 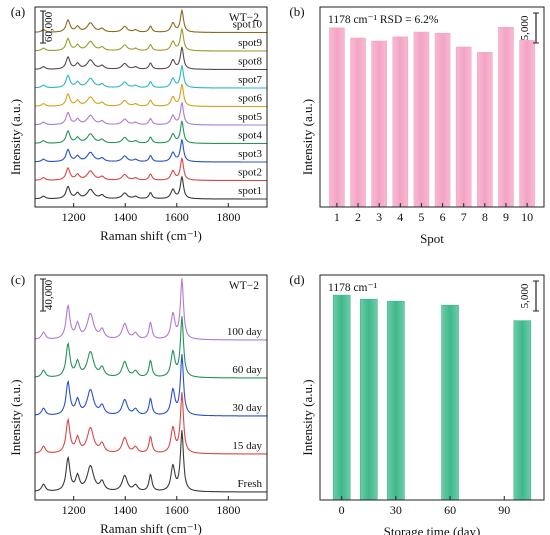 What do you see at coordinates (250, 43) in the screenshot?
I see `series-label: spot9` at bounding box center [250, 43].